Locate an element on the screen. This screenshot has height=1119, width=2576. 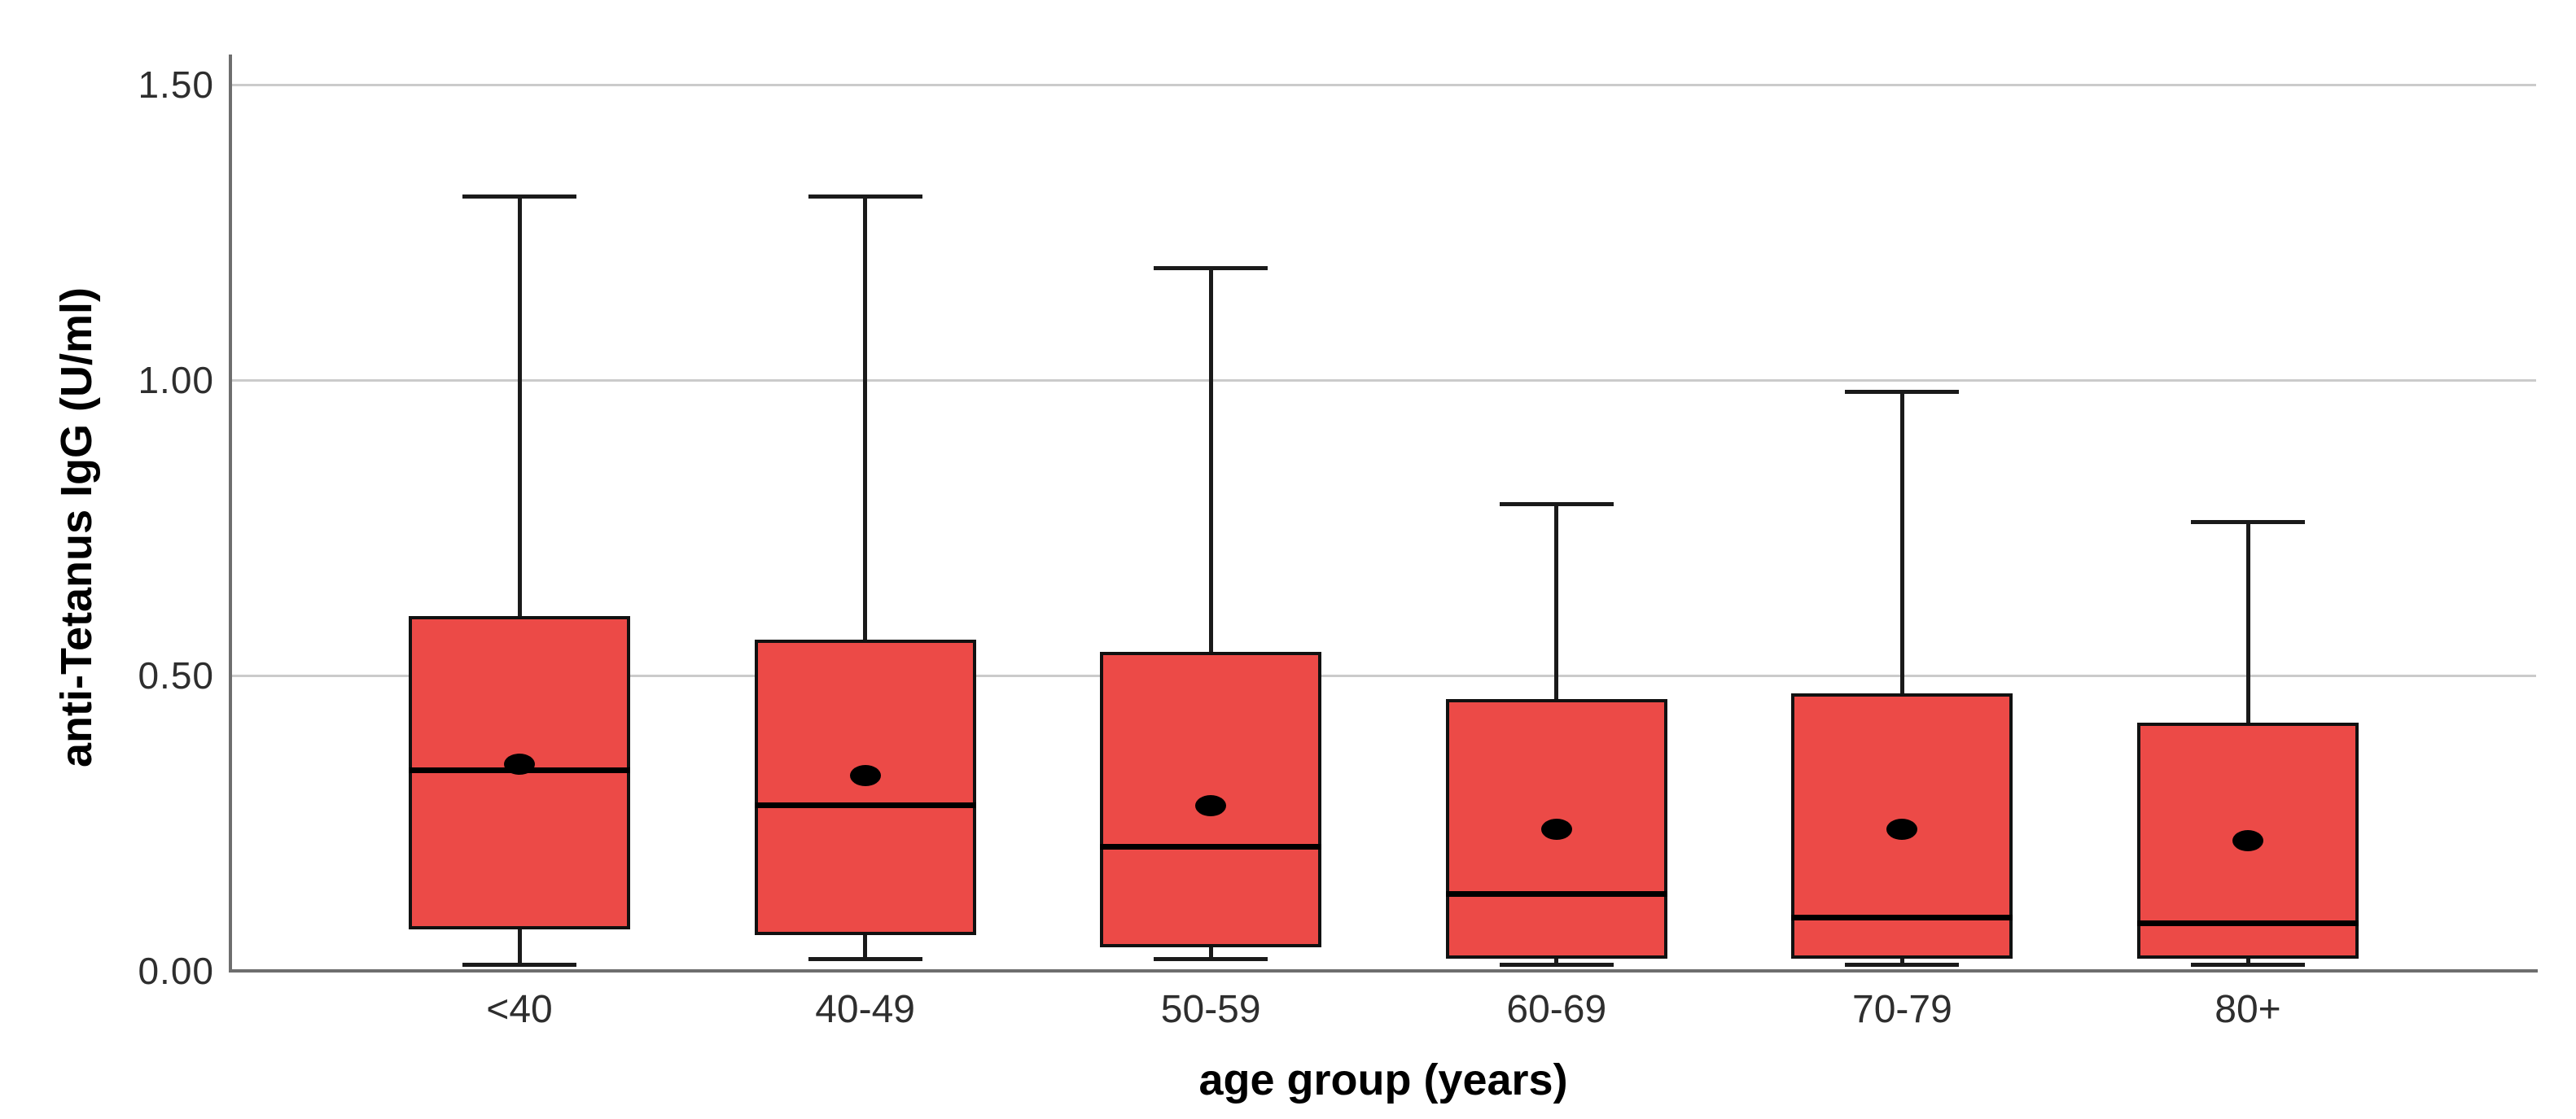
y-tick-label: 1.50 is located at coordinates (176, 84).